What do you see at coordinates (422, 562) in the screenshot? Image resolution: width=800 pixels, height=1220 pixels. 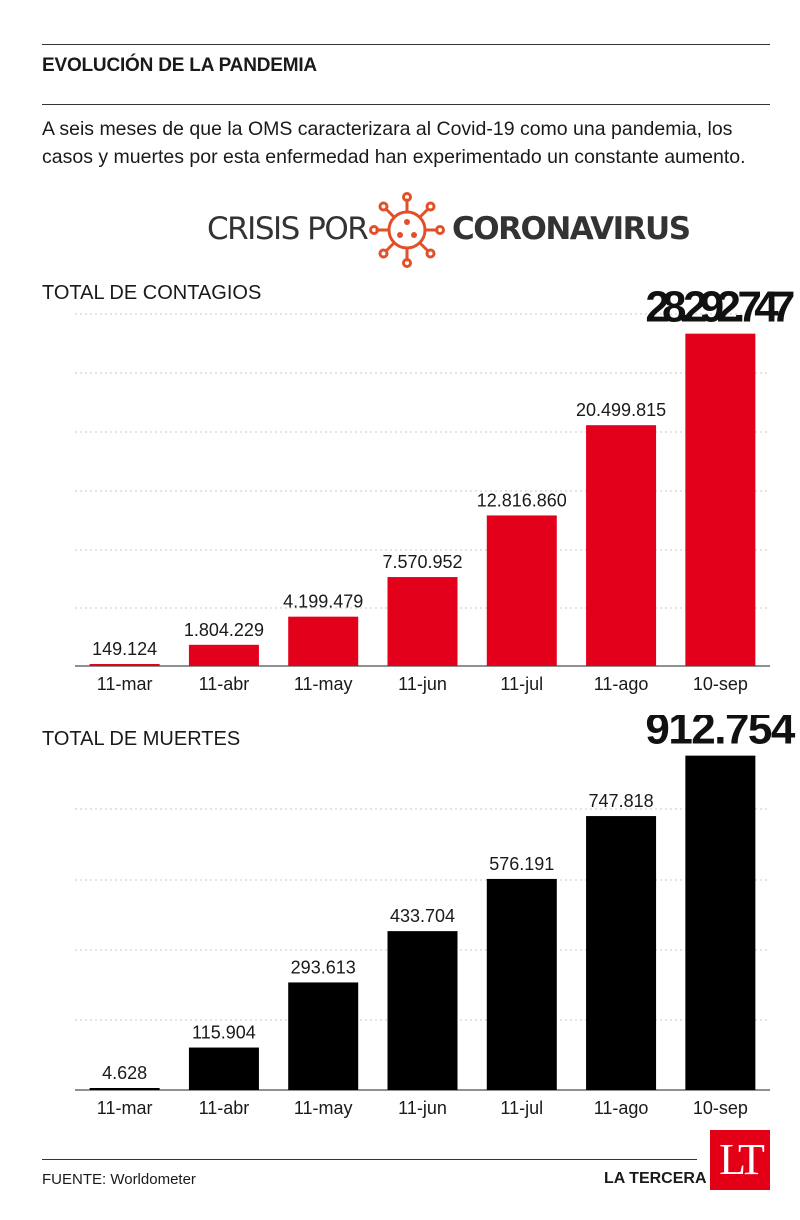 I see `value-label: 7.570.952` at bounding box center [422, 562].